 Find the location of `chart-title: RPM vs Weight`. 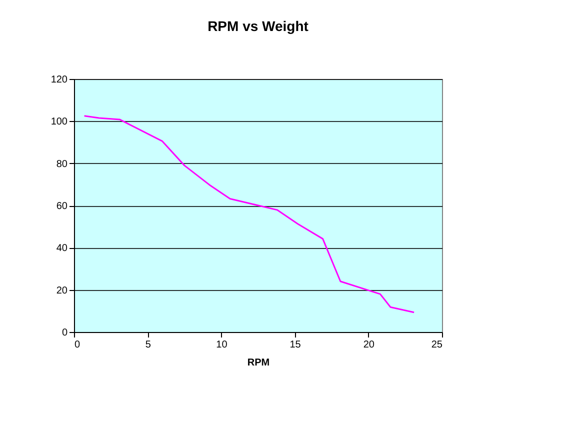

chart-title: RPM vs Weight is located at coordinates (258, 26).